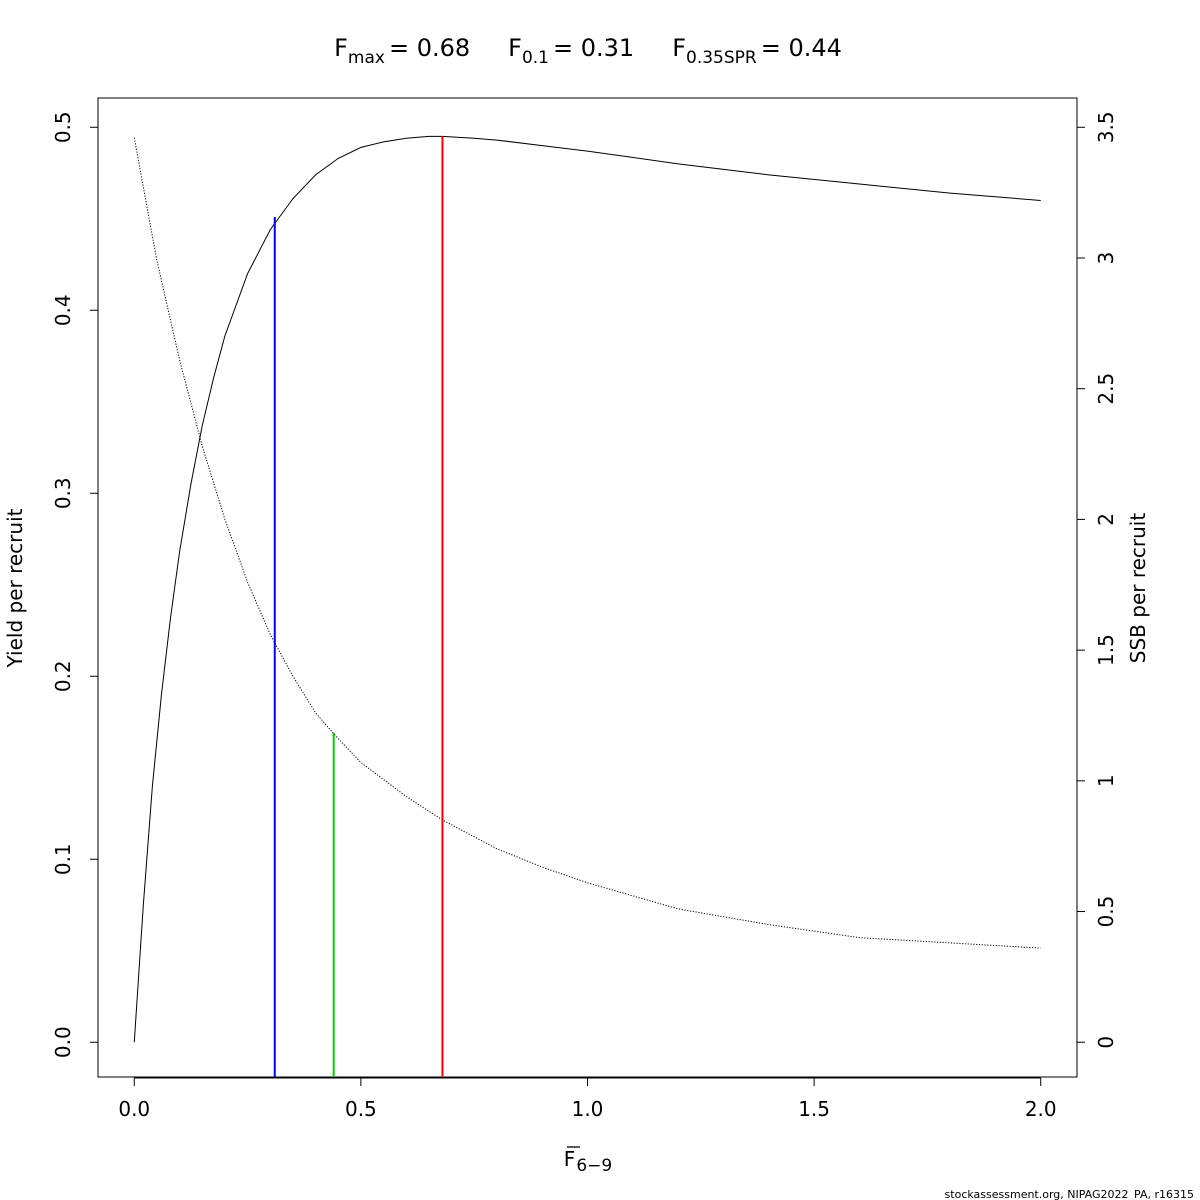 The height and width of the screenshot is (1200, 1200). Describe the element at coordinates (63, 1042) in the screenshot. I see `y-left-tick-label: 0.0` at that location.